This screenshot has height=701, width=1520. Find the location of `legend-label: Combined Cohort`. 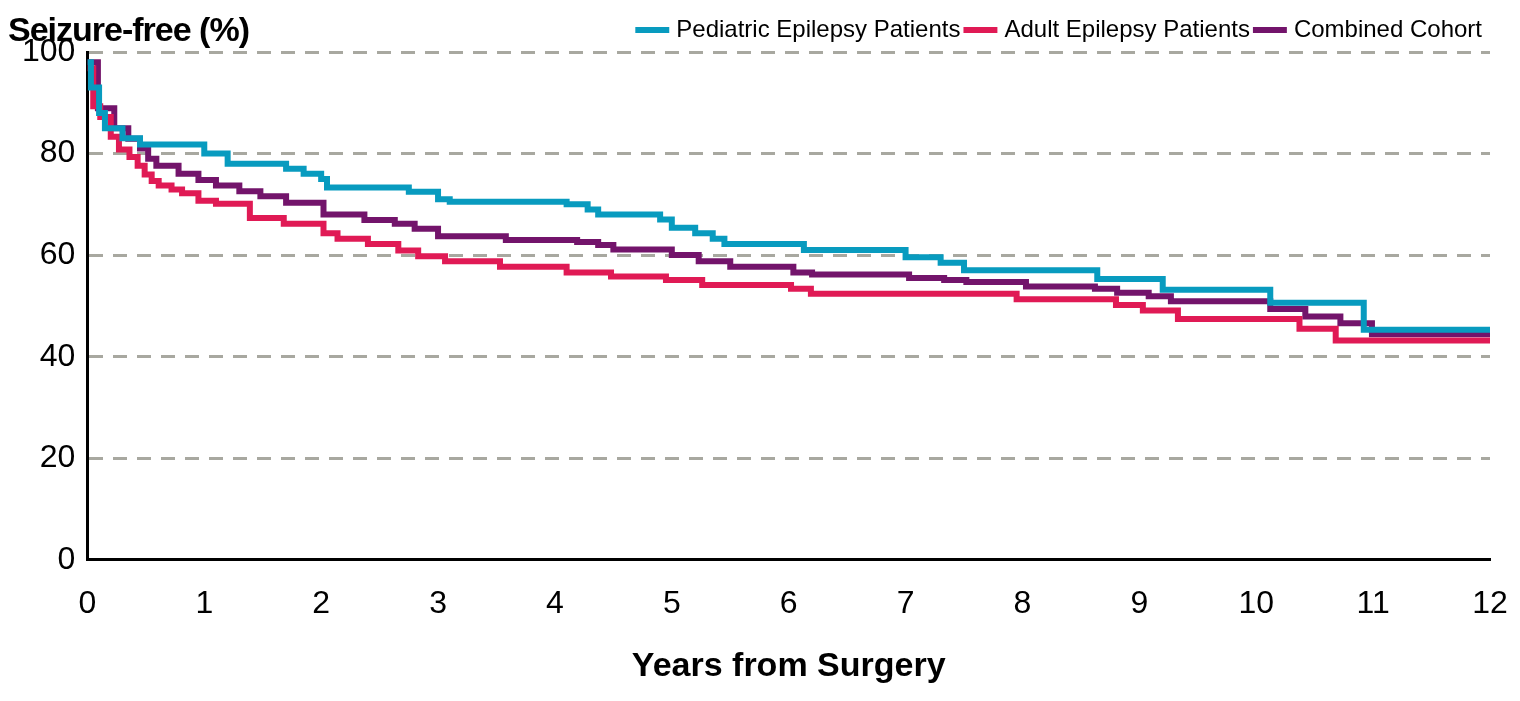

legend-label: Combined Cohort is located at coordinates (1388, 28).